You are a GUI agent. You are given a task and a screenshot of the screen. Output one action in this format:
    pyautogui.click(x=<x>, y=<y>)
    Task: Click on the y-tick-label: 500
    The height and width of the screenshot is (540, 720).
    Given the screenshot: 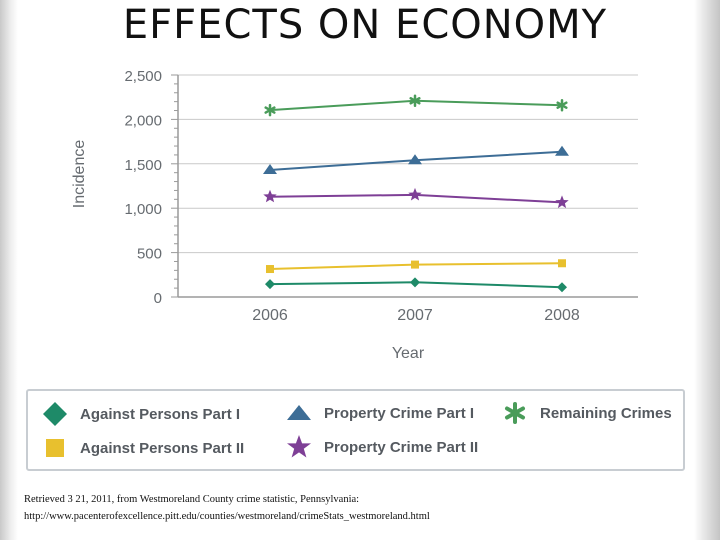 What is the action you would take?
    pyautogui.click(x=149, y=254)
    